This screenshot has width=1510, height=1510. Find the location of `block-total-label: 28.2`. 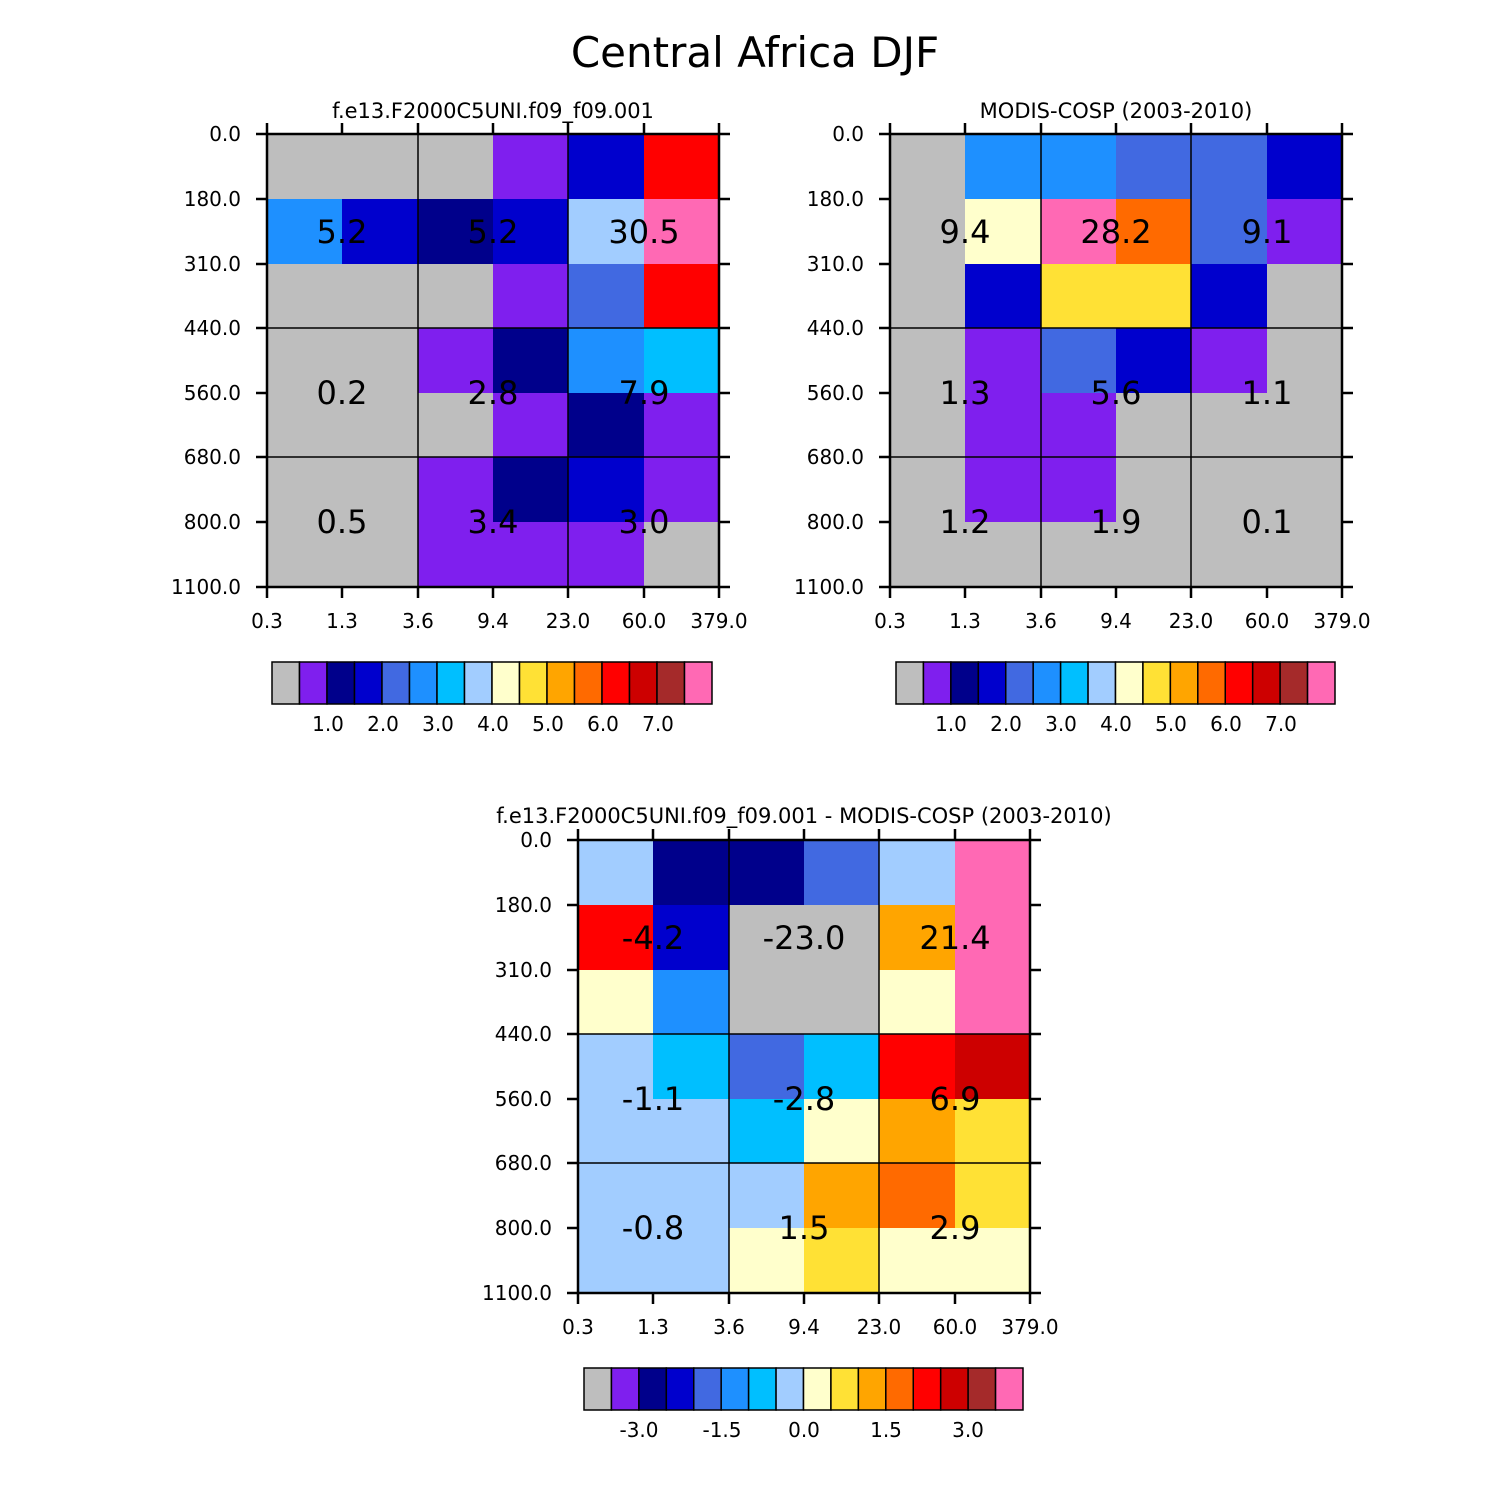

block-total-label: 28.2 is located at coordinates (1115, 232).